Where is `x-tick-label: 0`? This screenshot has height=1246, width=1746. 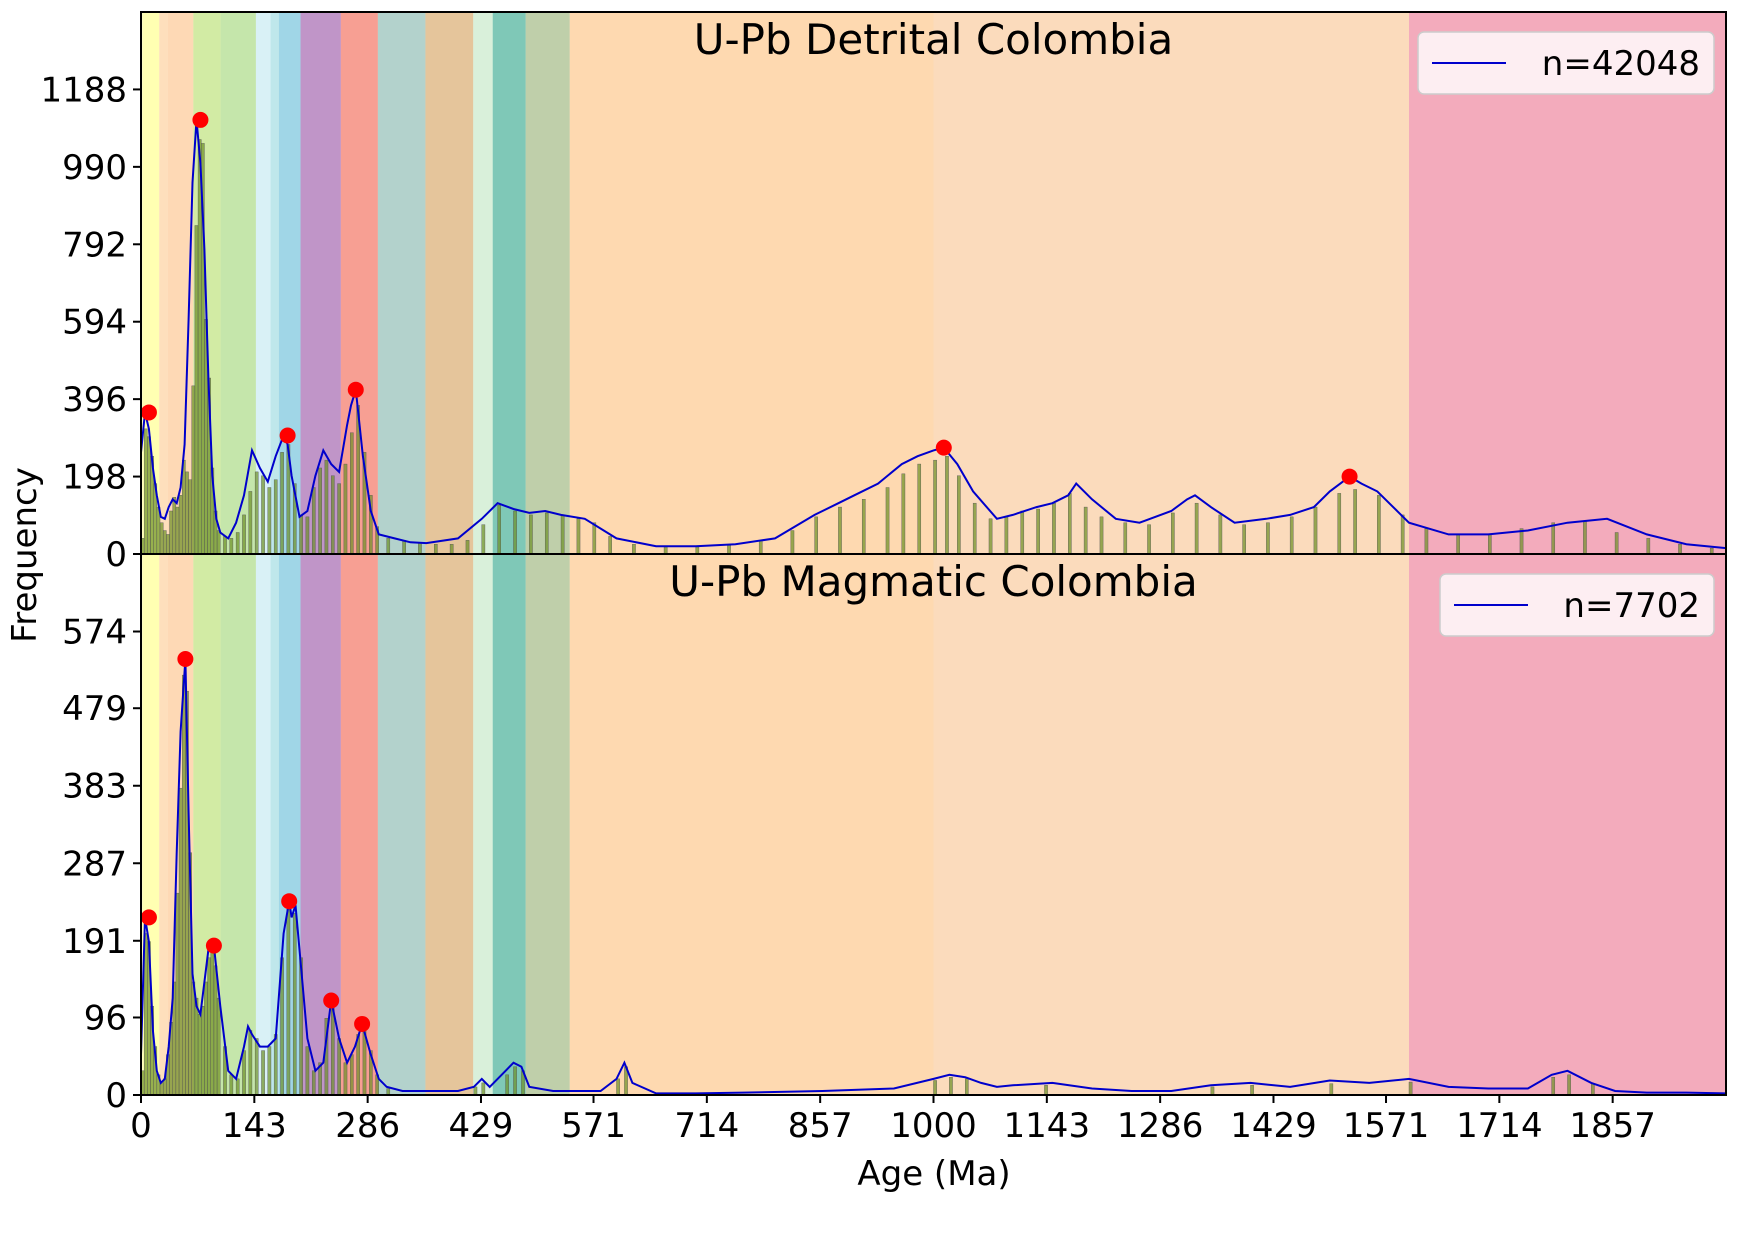 x-tick-label: 0 is located at coordinates (141, 1126).